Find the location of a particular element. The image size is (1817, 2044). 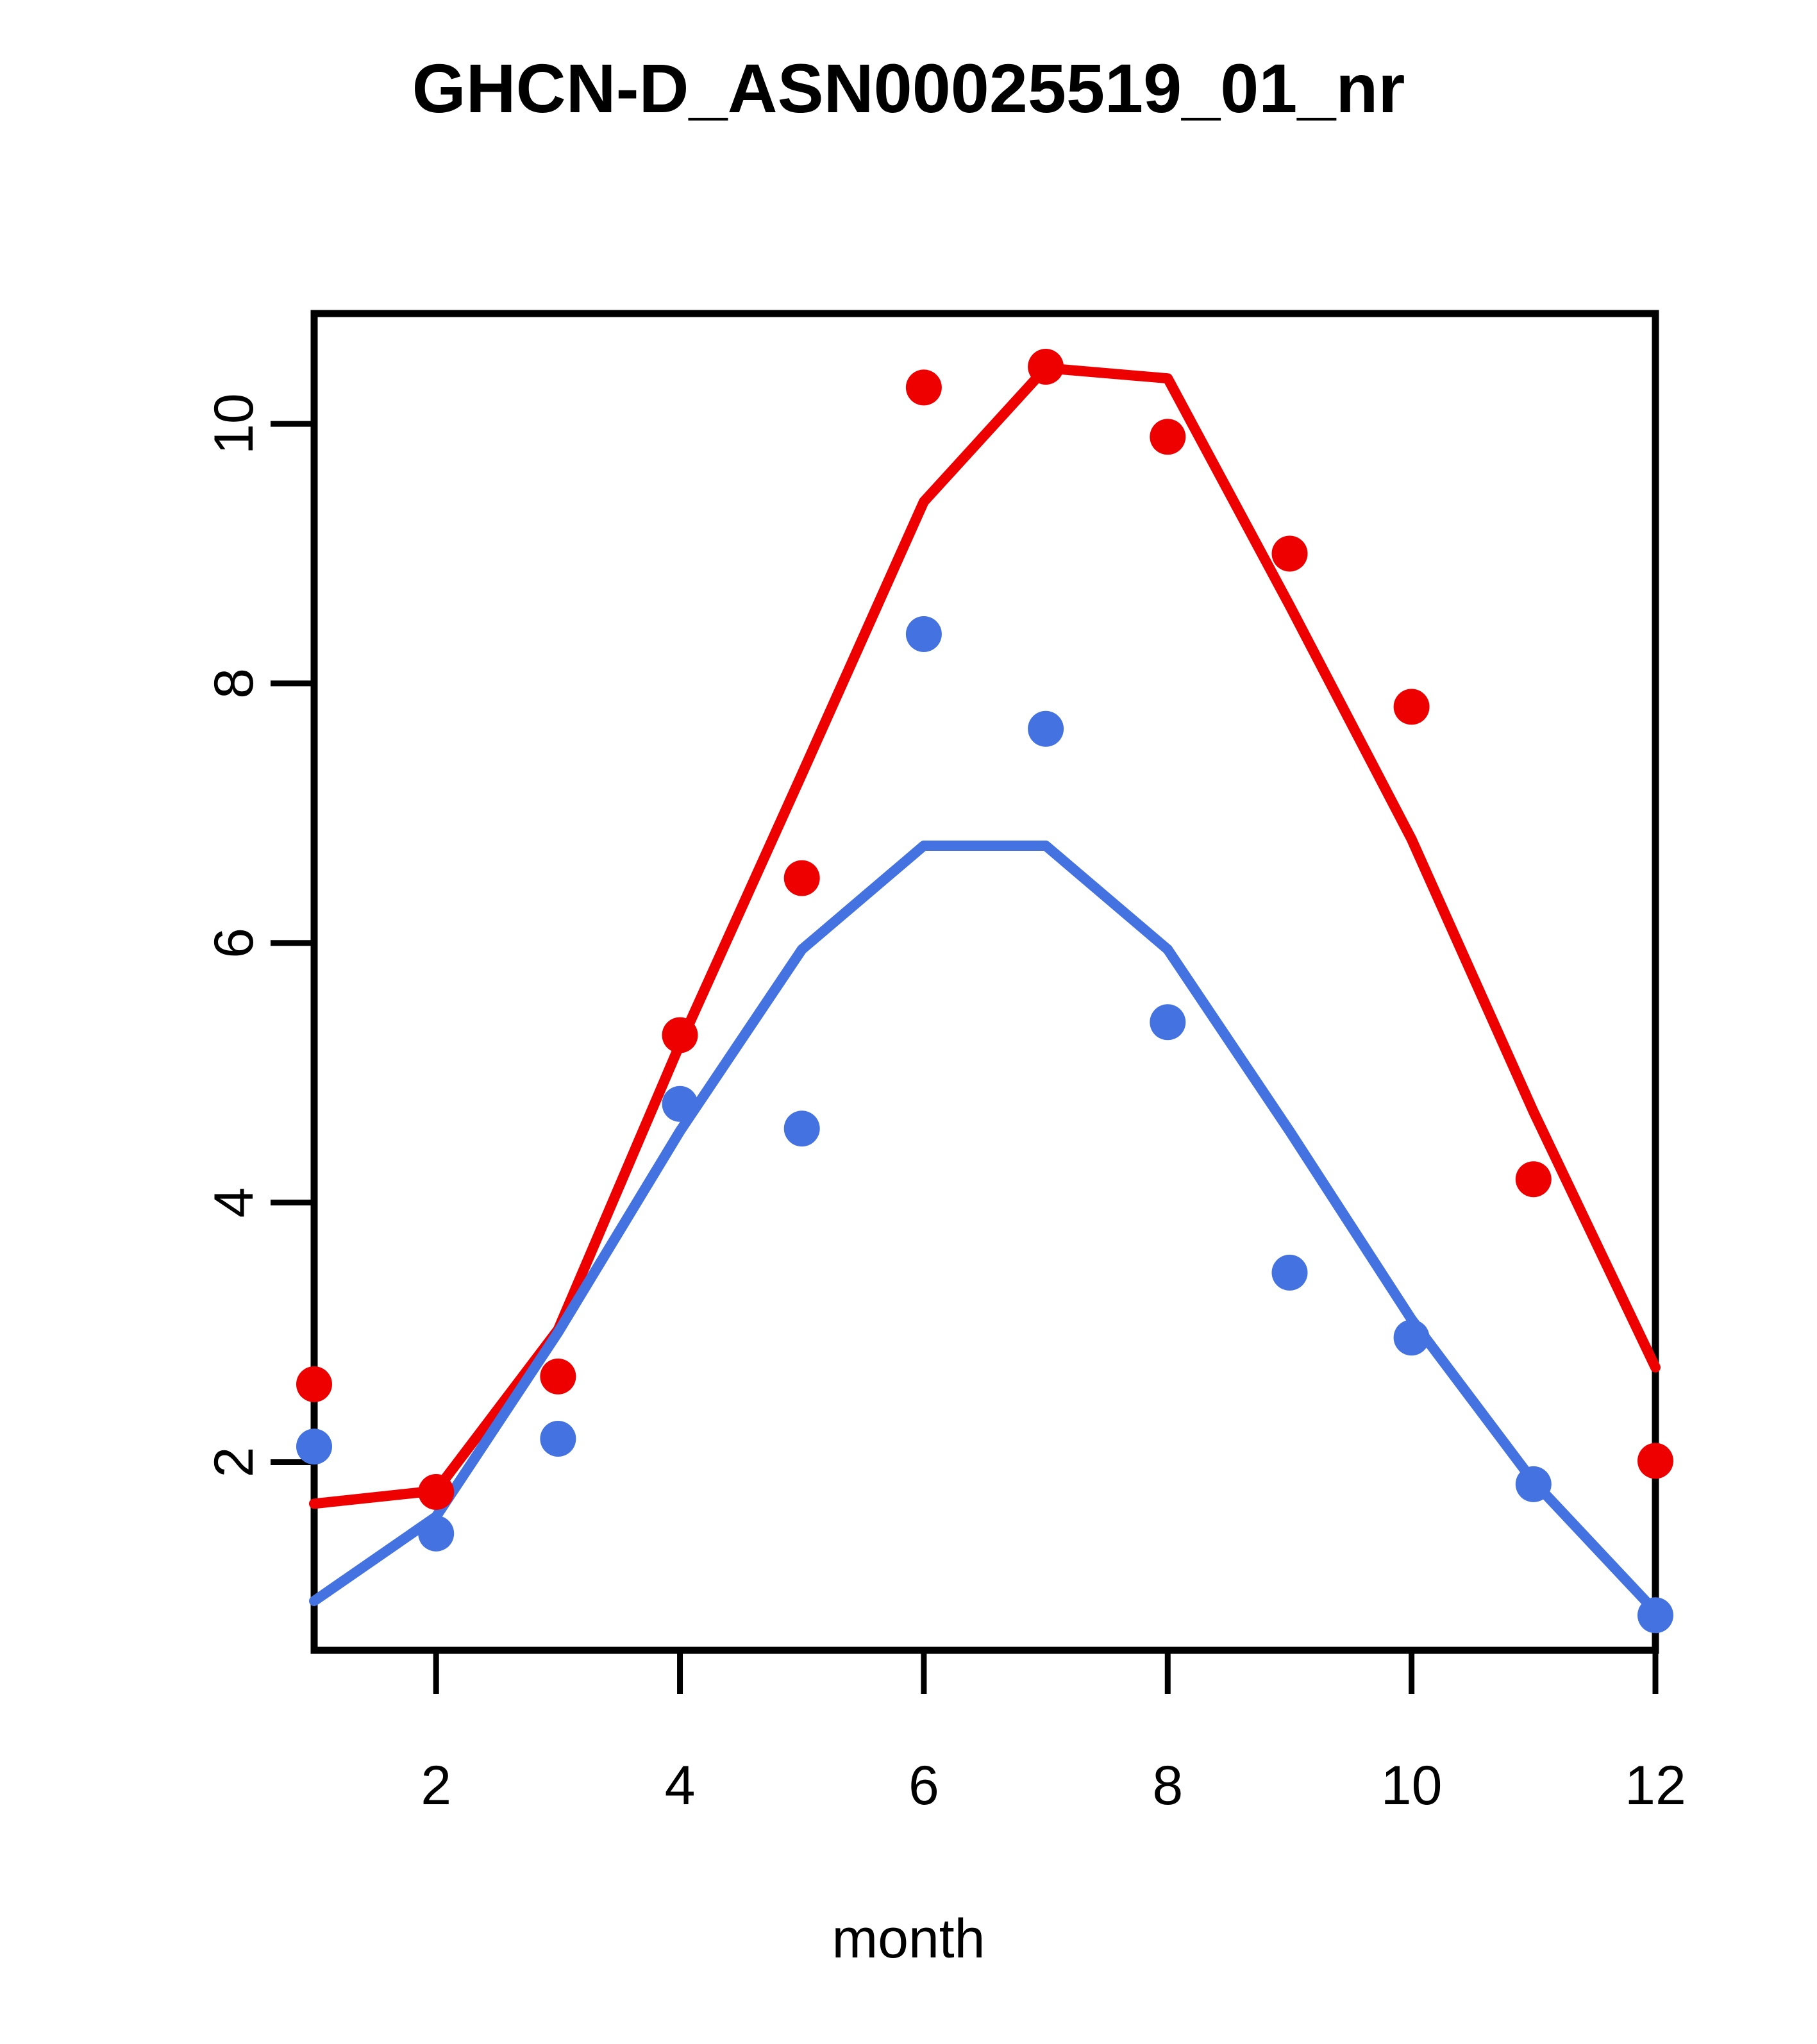

y-tick-label: 10 is located at coordinates (234, 424).